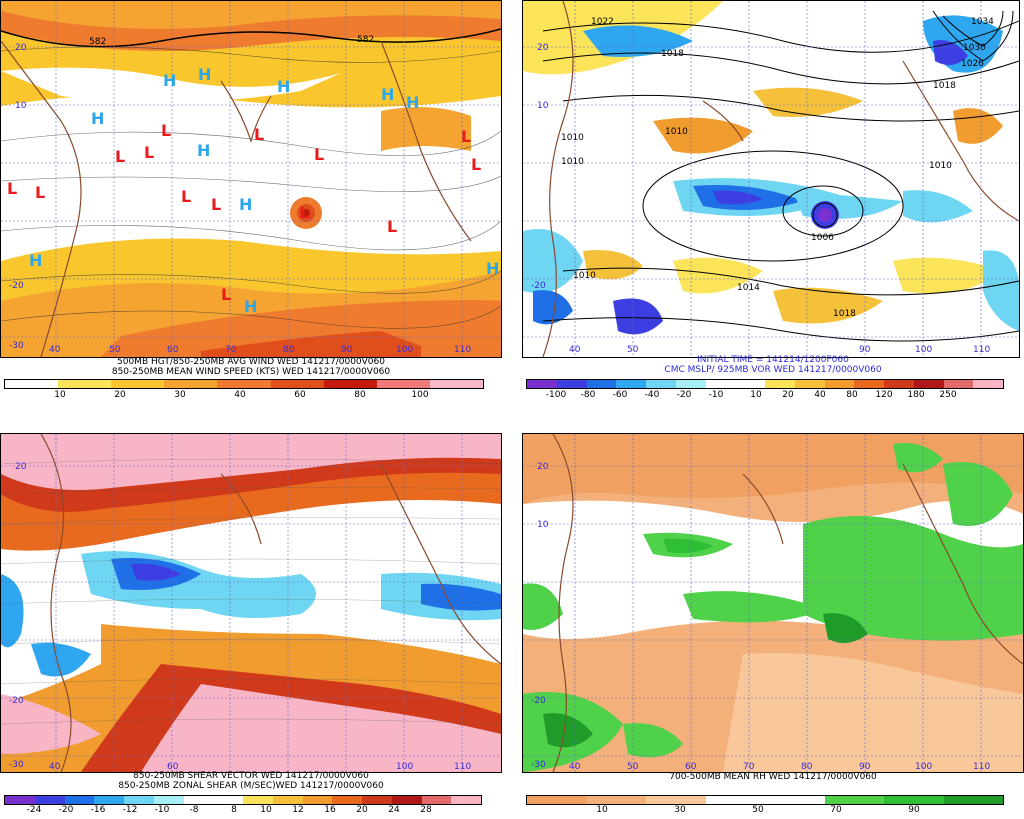 The height and width of the screenshot is (819, 1024). Describe the element at coordinates (972, 64) in the screenshot. I see `isobar-label: 1026` at that location.